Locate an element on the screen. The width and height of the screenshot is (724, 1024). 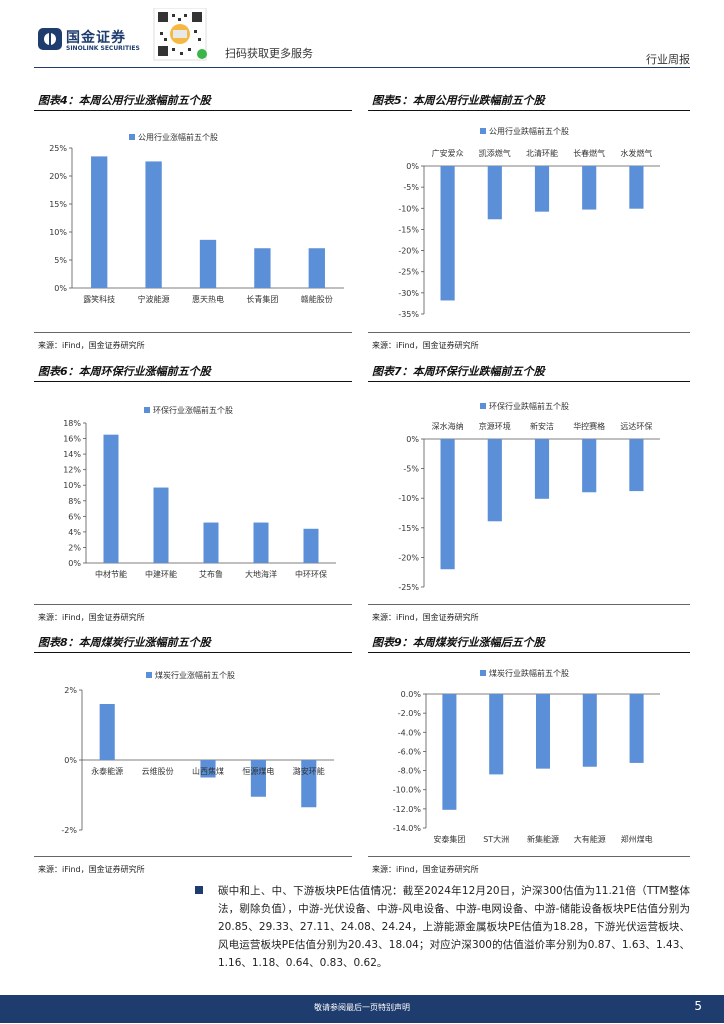
y-tick-label: -14.0% is located at coordinates (407, 828).